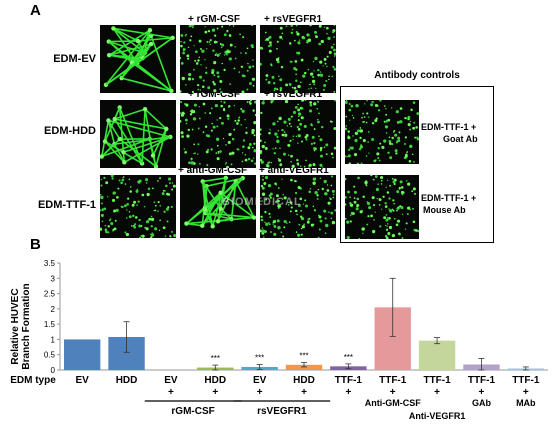 The image size is (554, 424). What do you see at coordinates (449, 127) in the screenshot?
I see `control-goat-line1: EDM-TTF-1 +` at bounding box center [449, 127].